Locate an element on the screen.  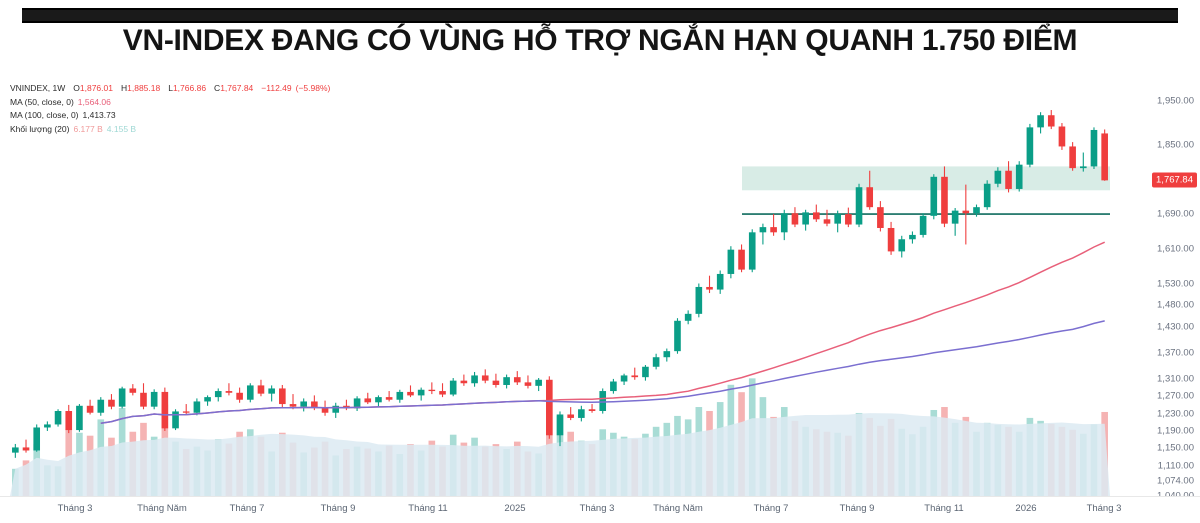
price-tick: 1,074.00 is located at coordinates (1175, 481).